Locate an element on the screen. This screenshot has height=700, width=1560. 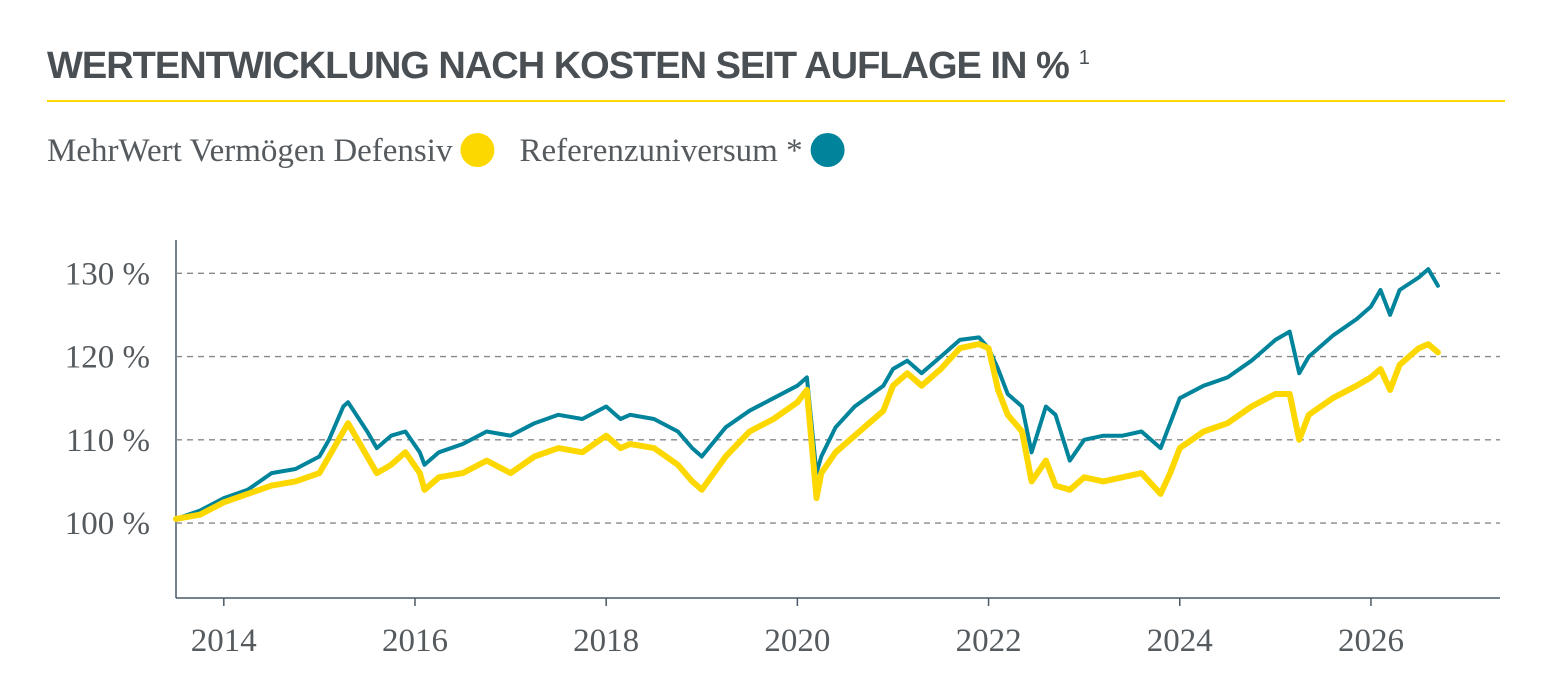
x-tick-label: 2020 is located at coordinates (797, 641).